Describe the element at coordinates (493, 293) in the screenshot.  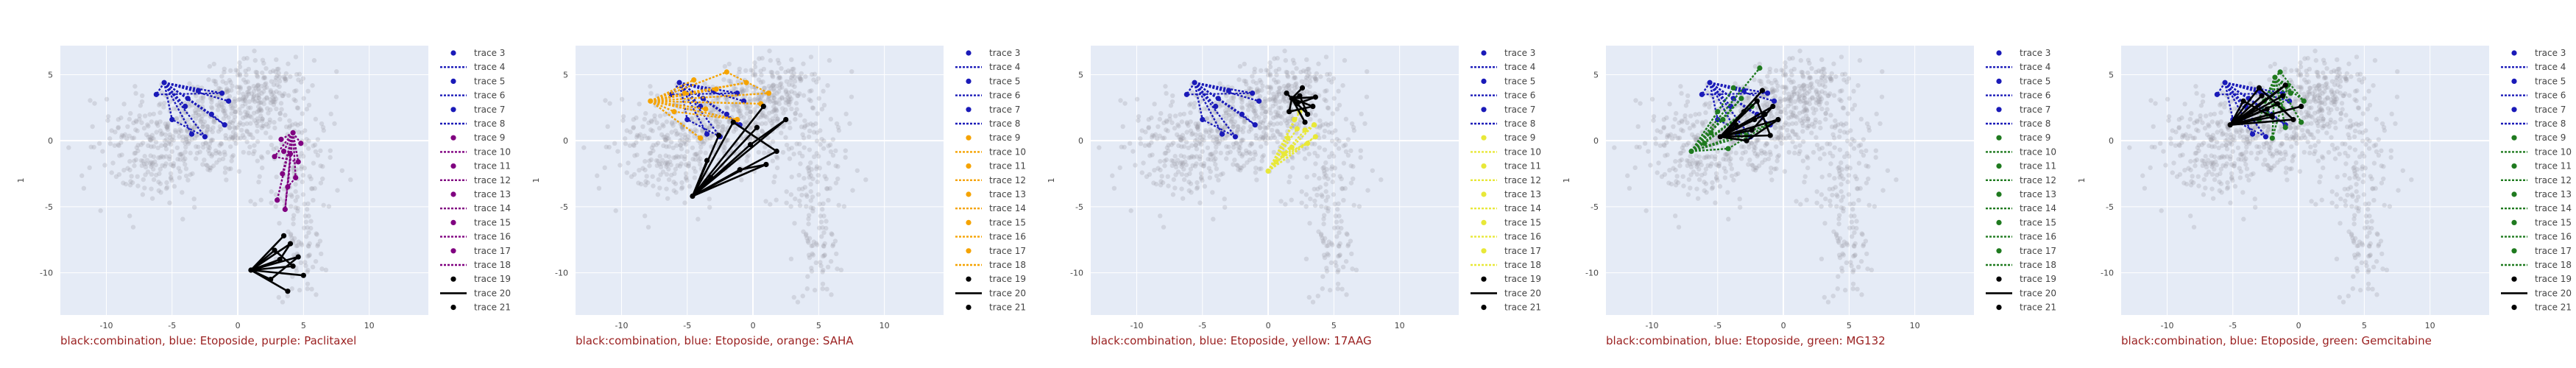
I see `legend-label: trace 20` at that location.